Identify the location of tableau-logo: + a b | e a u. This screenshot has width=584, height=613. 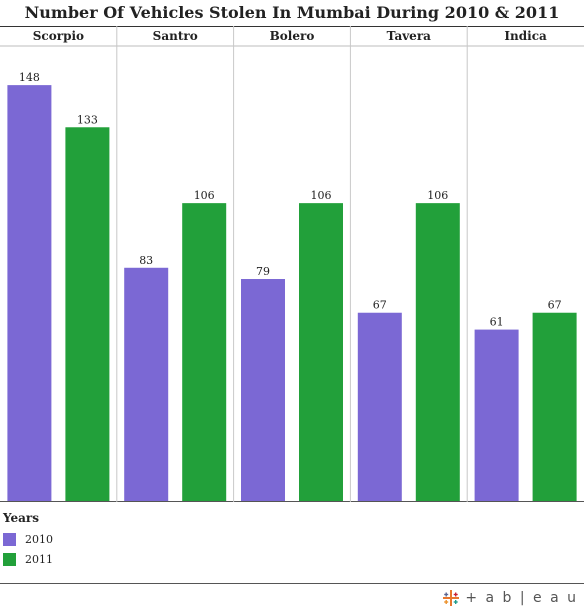
(510, 598).